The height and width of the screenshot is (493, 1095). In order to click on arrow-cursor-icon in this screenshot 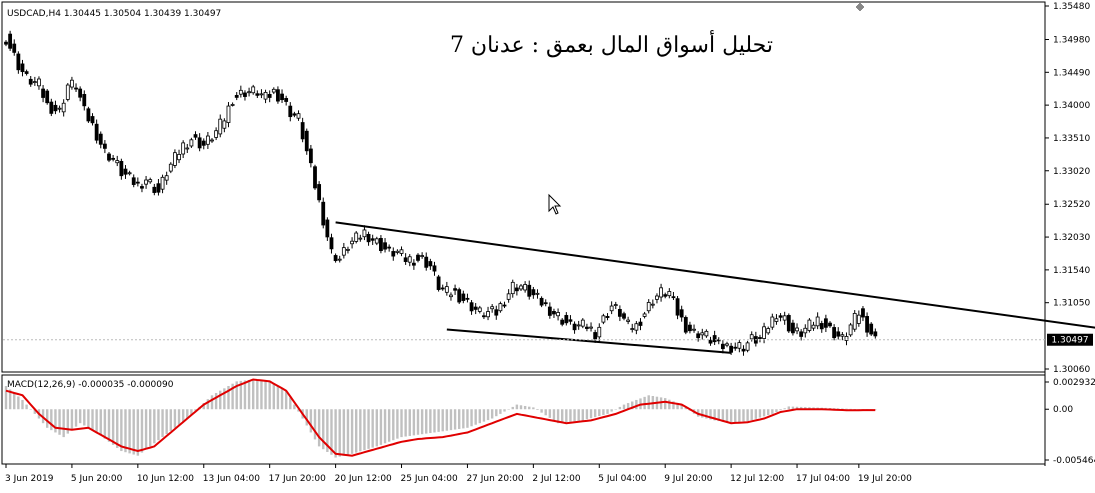, I will do `click(555, 204)`.